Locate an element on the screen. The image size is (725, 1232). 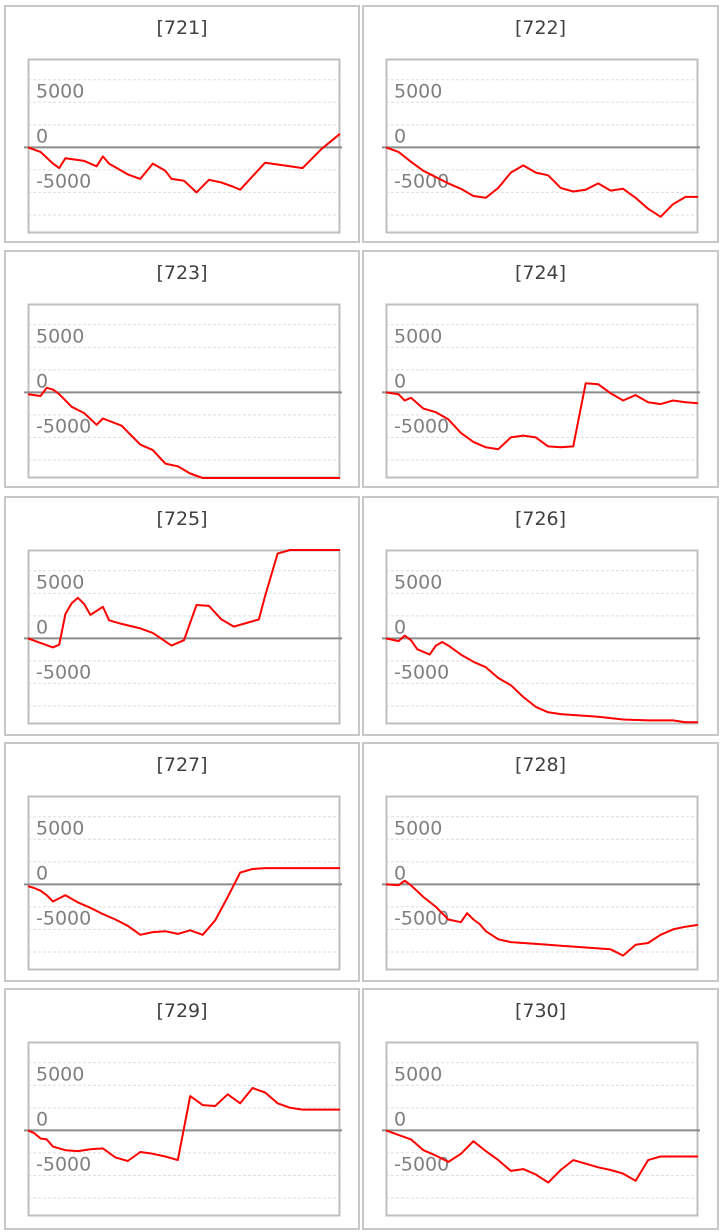
chart-panel: [730] 5000 0 -5000 is located at coordinates (540, 1109).